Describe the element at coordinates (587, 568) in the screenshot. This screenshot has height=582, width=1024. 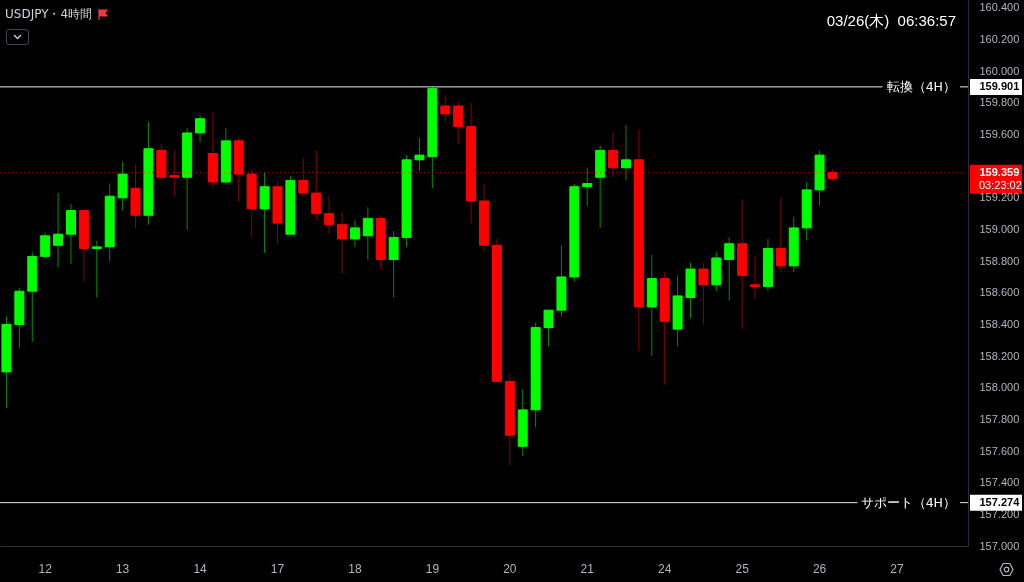
I see `x-tick-label: 21` at that location.